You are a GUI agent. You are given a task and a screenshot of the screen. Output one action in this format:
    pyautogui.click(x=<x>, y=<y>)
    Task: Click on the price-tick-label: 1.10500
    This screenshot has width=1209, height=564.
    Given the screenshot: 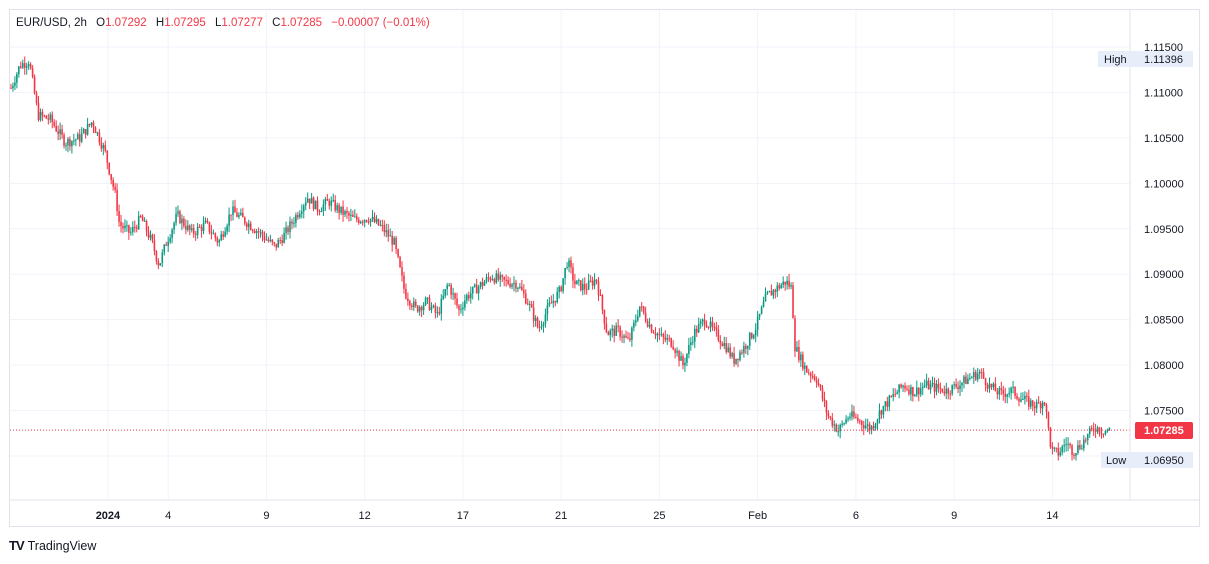 What is the action you would take?
    pyautogui.click(x=1164, y=139)
    